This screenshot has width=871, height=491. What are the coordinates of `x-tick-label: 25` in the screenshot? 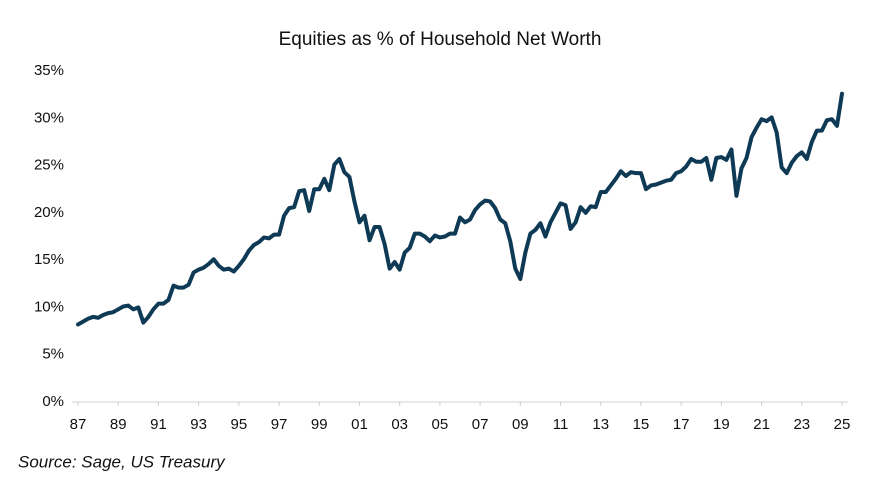 It's located at (842, 424).